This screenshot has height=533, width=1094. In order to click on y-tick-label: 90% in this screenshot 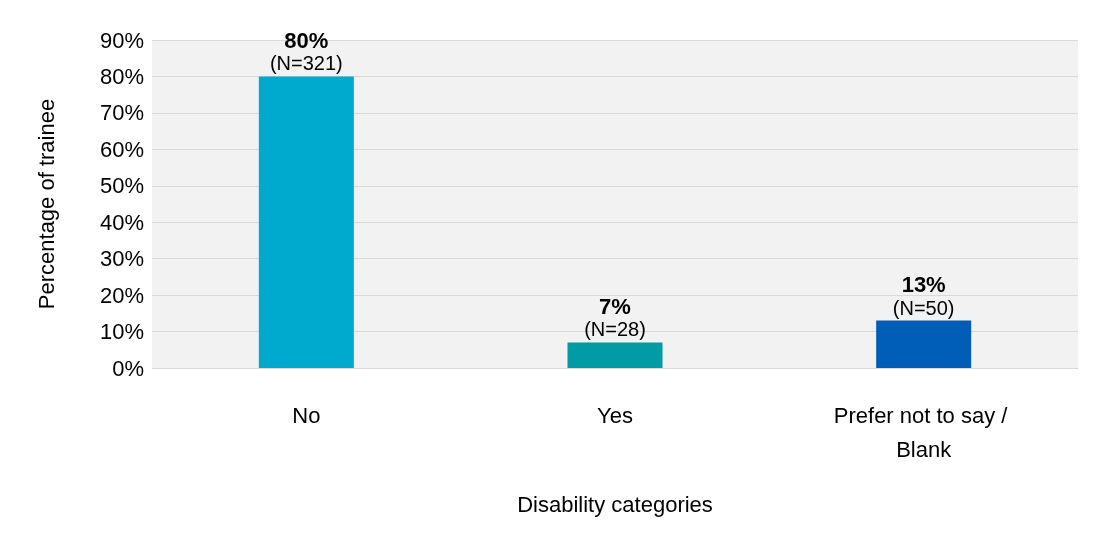, I will do `click(121, 40)`.